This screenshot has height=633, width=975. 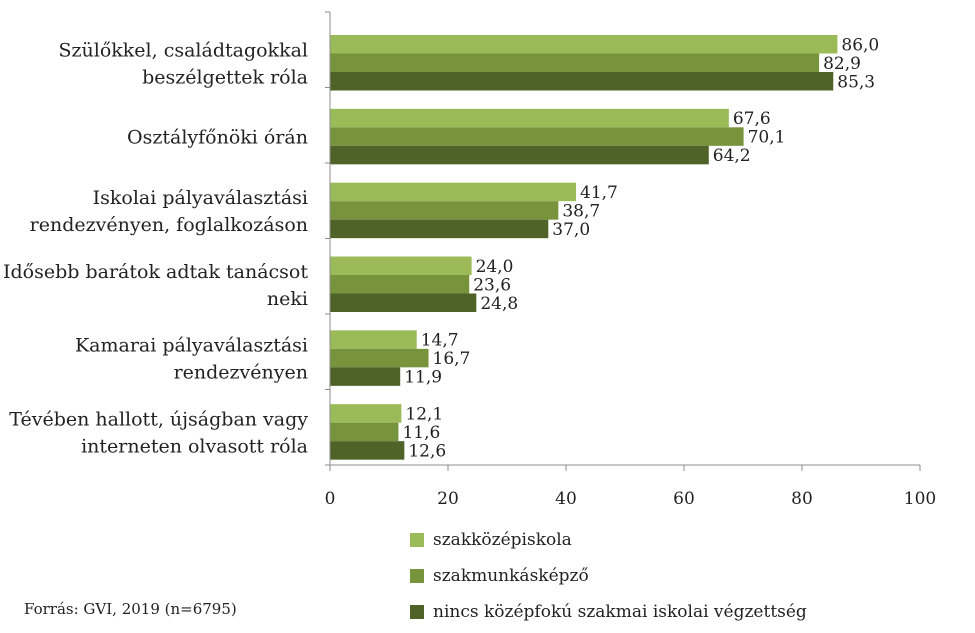 I want to click on x-tick-label: 60, so click(x=684, y=499).